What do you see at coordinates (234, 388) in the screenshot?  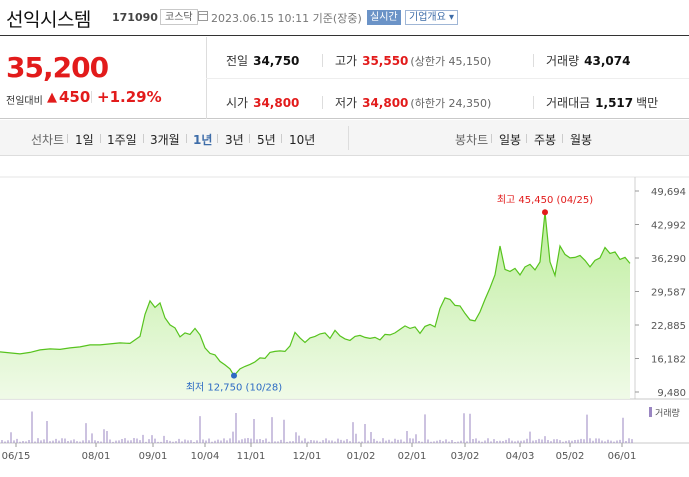 I see `min-price-annotation: 최저 12,750 (10/28)` at bounding box center [234, 388].